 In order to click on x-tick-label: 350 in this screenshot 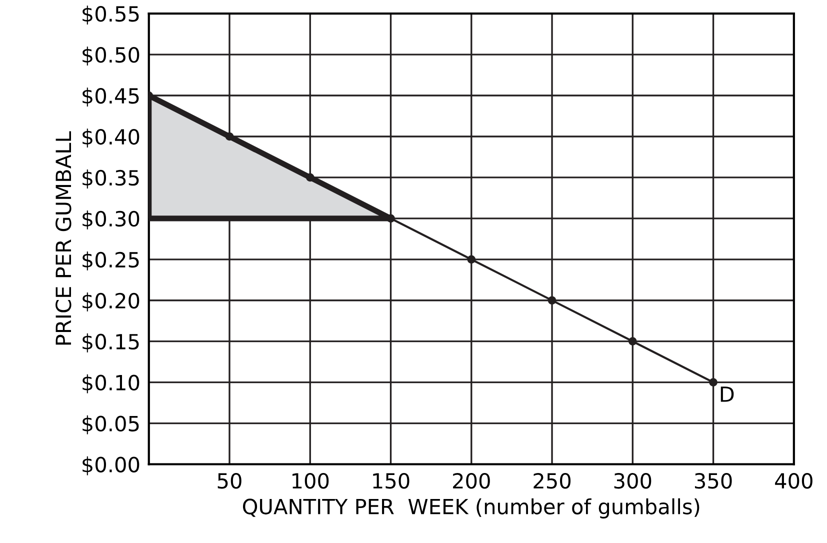, I will do `click(713, 480)`.